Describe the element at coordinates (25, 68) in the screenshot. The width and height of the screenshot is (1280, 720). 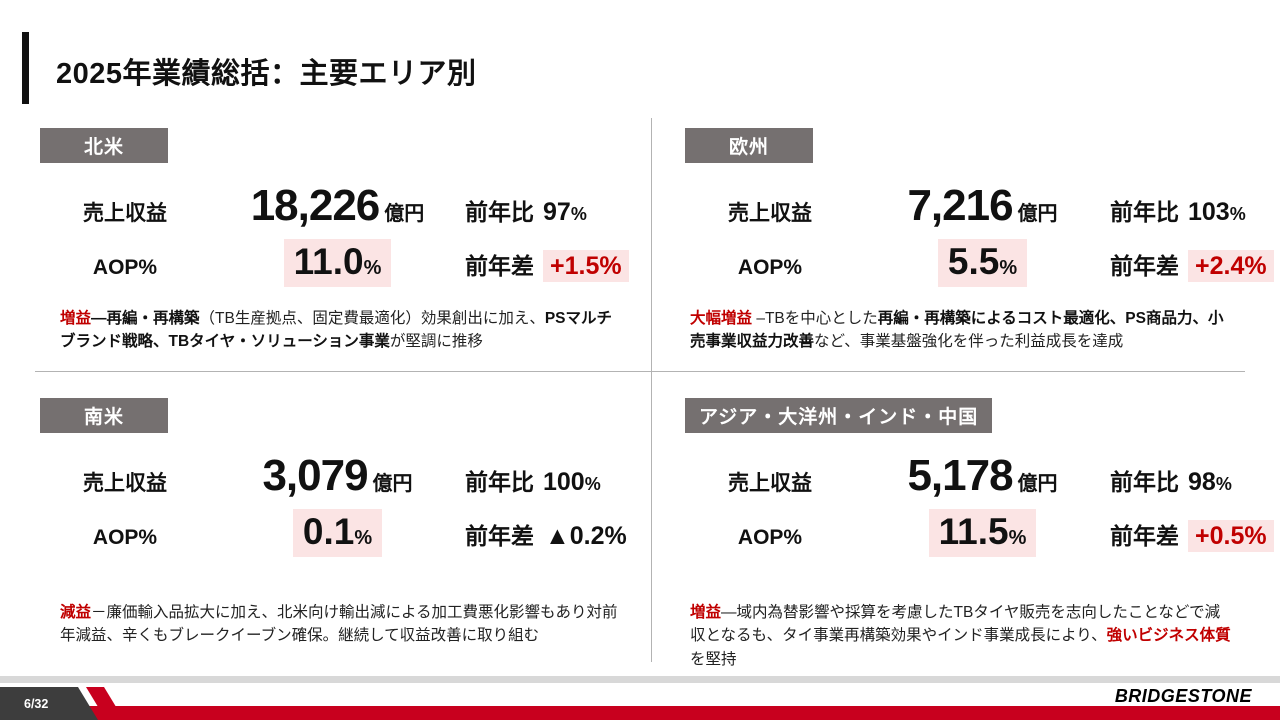
I see `title-accent-bar` at that location.